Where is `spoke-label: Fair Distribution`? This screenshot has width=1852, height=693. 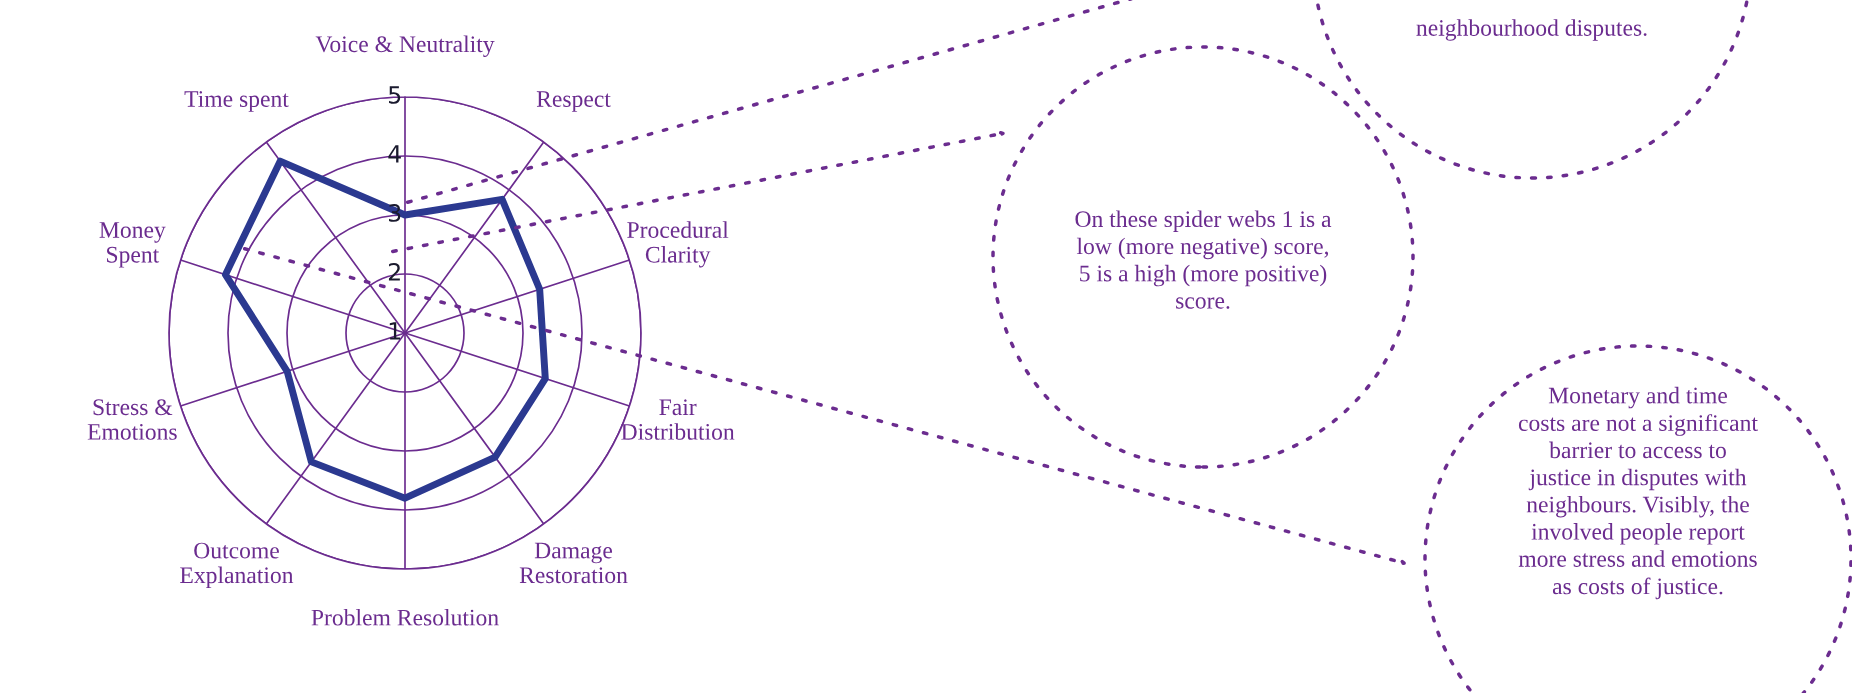
spoke-label: Fair Distribution is located at coordinates (678, 419).